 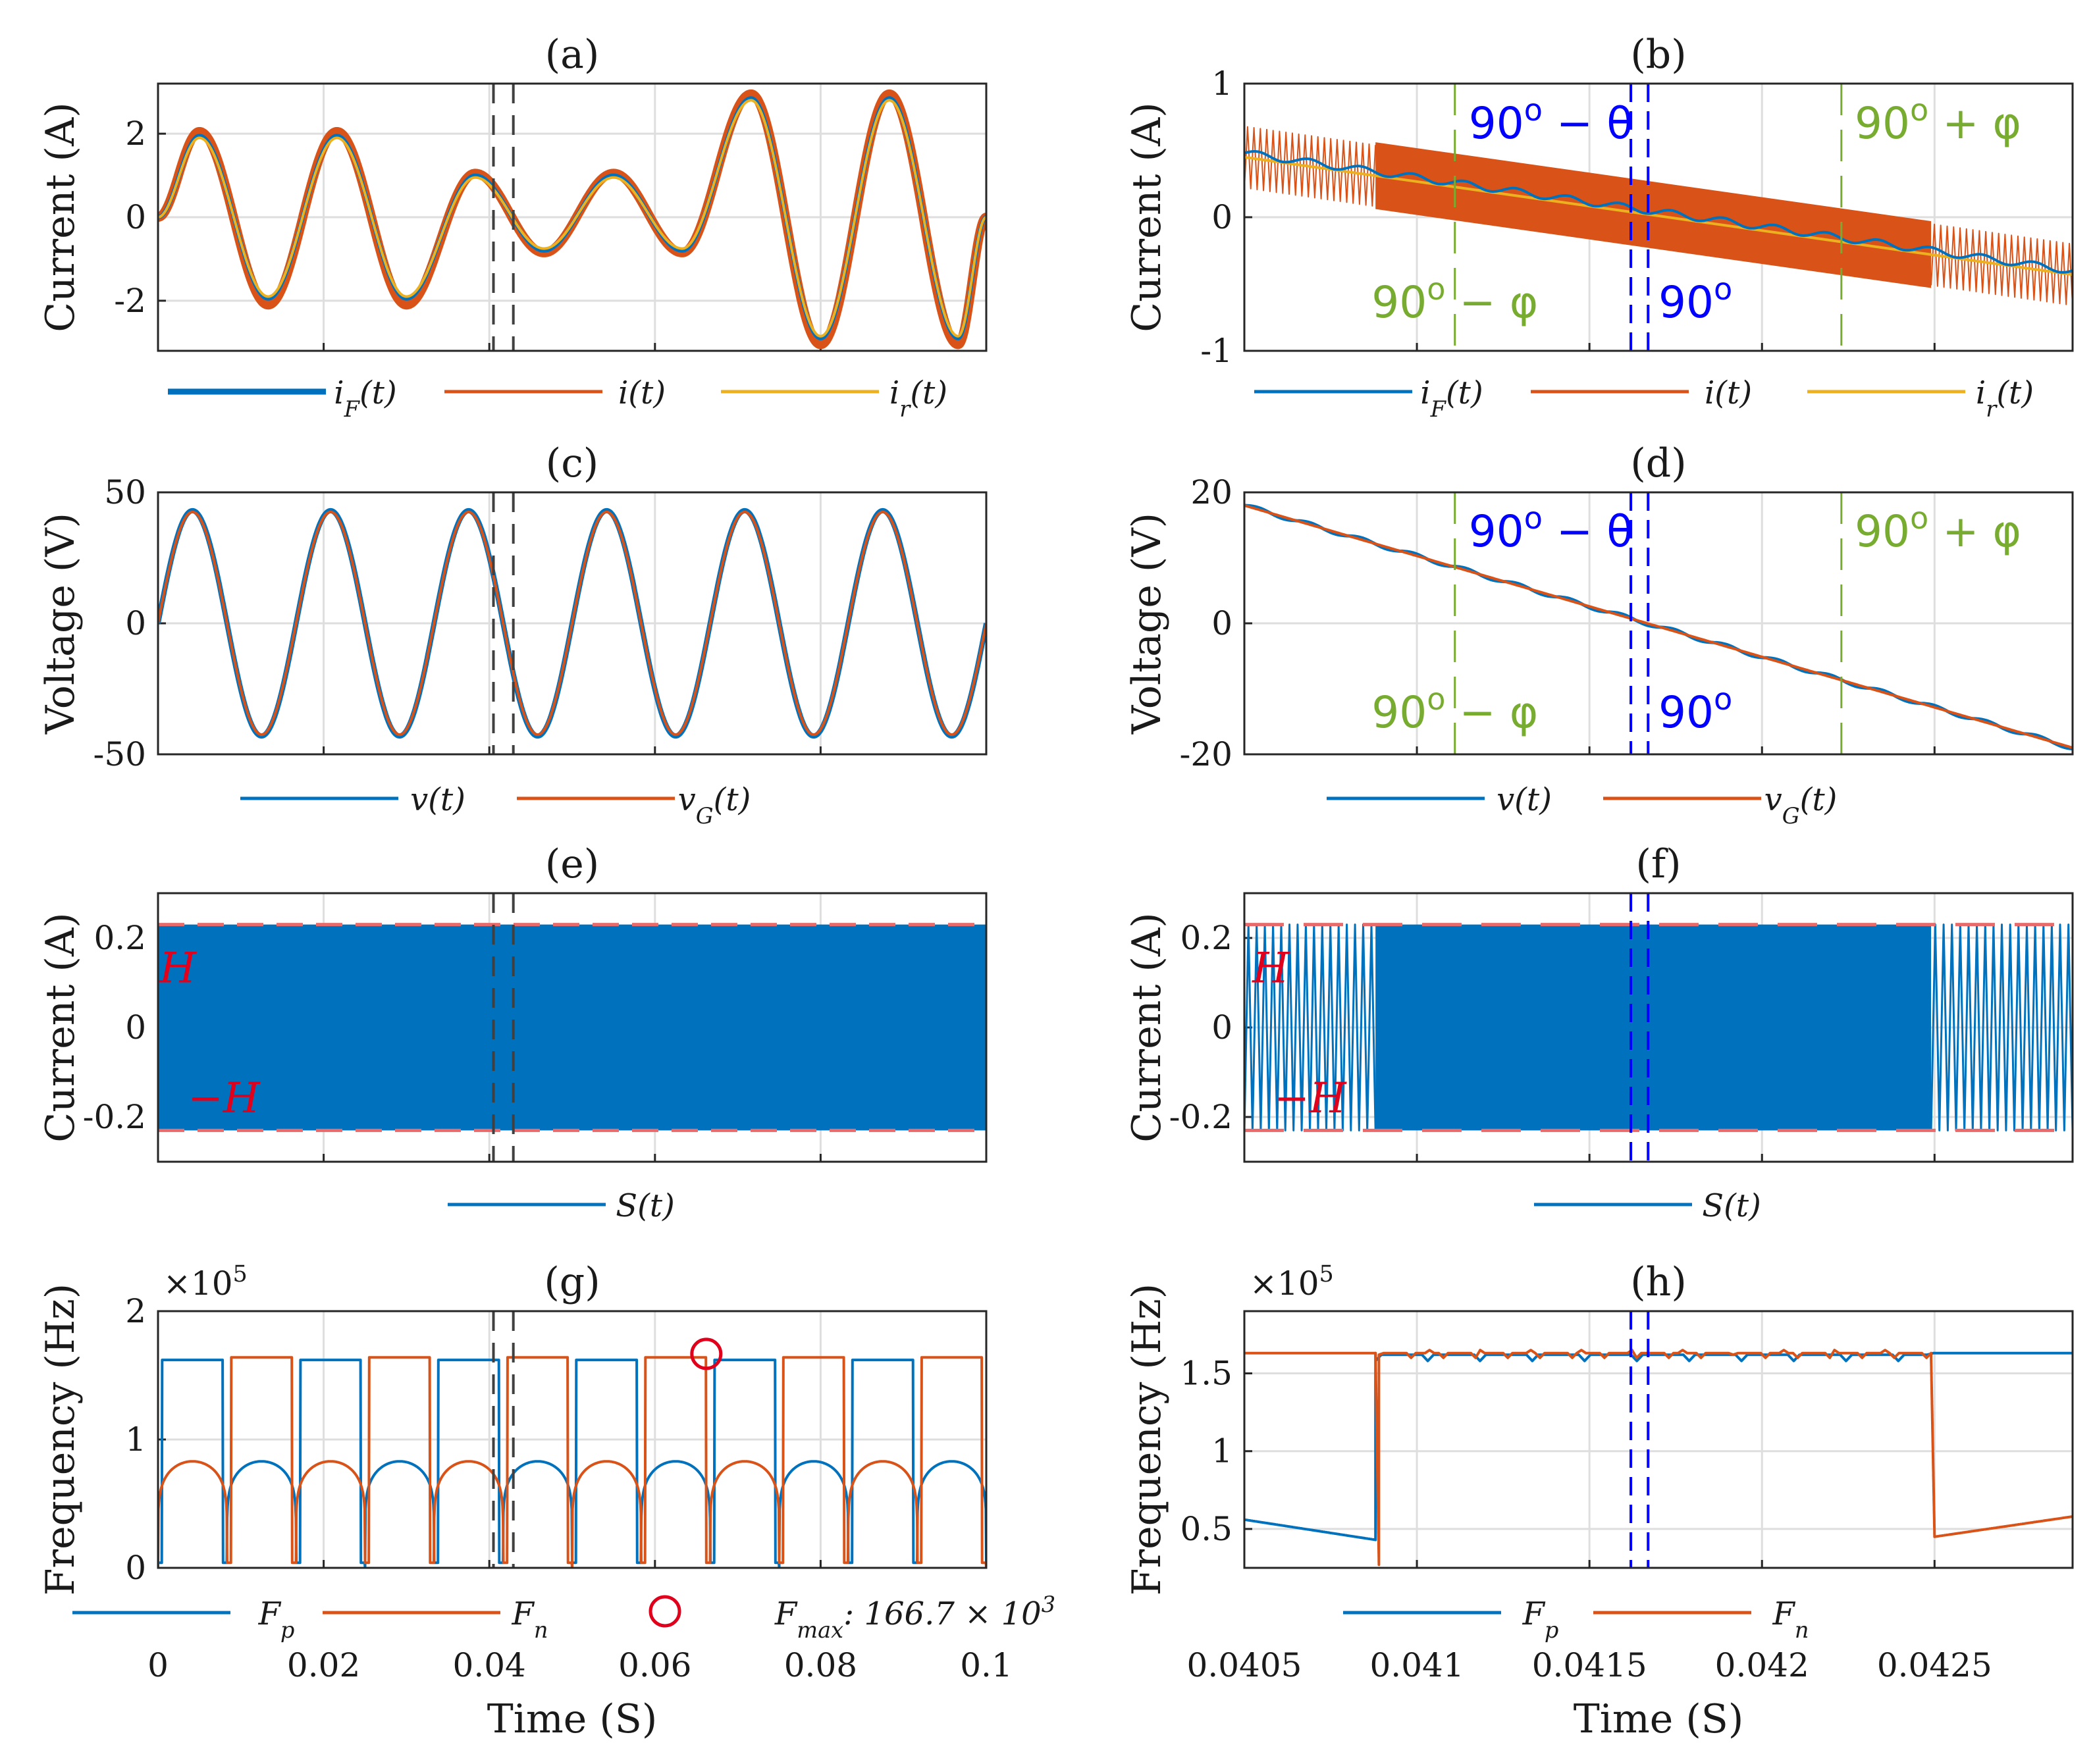 What do you see at coordinates (1216, 351) in the screenshot?
I see `y-tick-label: -1` at bounding box center [1216, 351].